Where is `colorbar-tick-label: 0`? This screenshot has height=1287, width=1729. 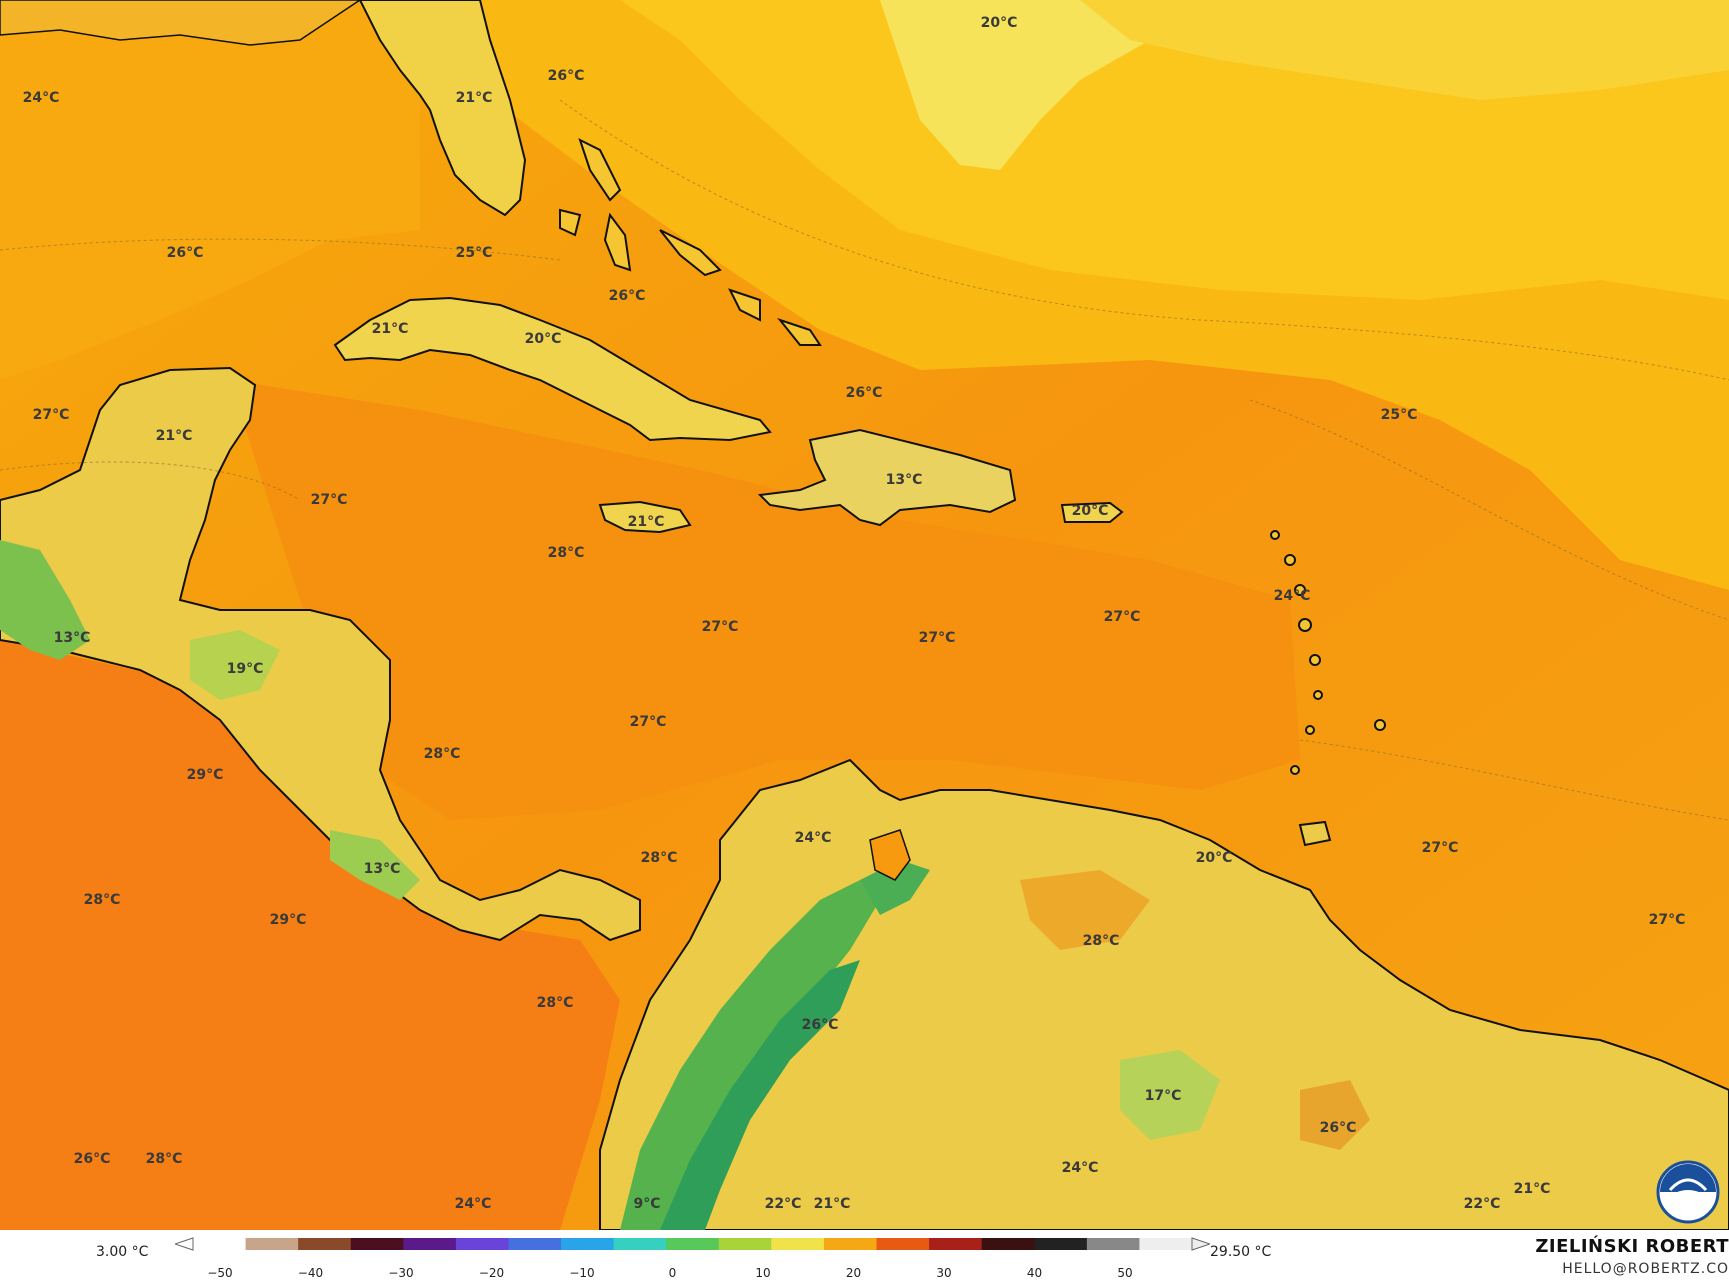
colorbar-tick-label: 0 is located at coordinates (672, 1273).